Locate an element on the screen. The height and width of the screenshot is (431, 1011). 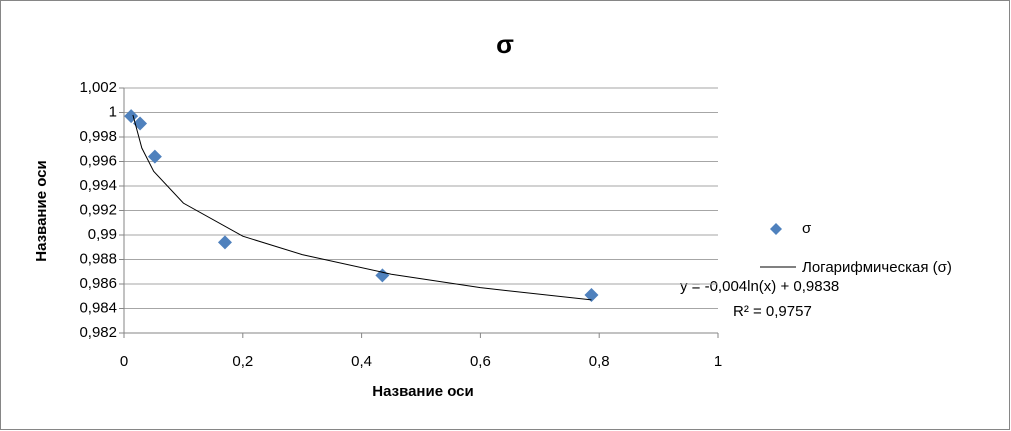
x-tick-label: 0,2 is located at coordinates (242, 361).